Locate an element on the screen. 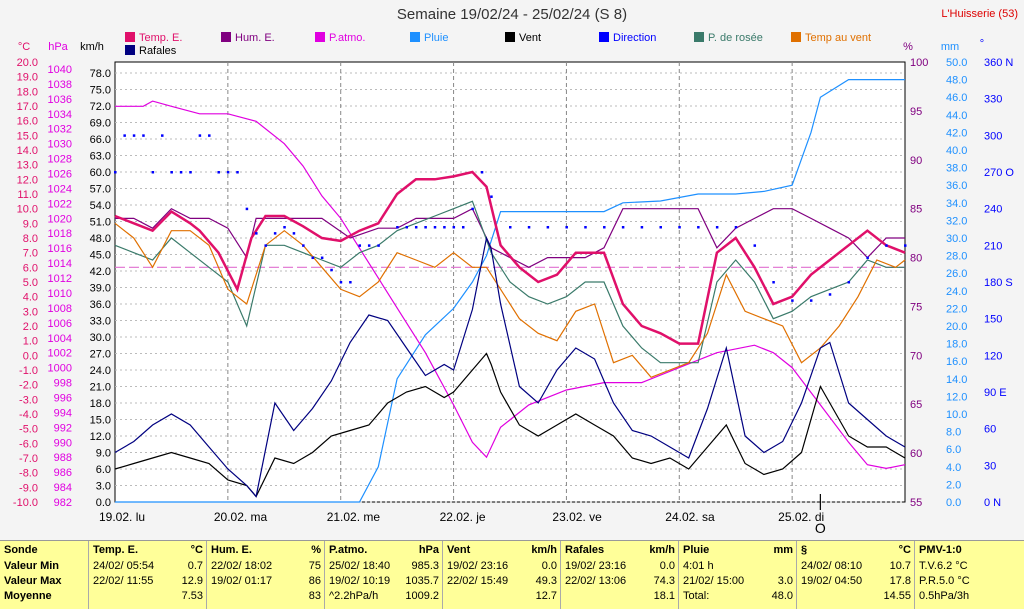  tick-wind: 36.0 is located at coordinates (100, 305).